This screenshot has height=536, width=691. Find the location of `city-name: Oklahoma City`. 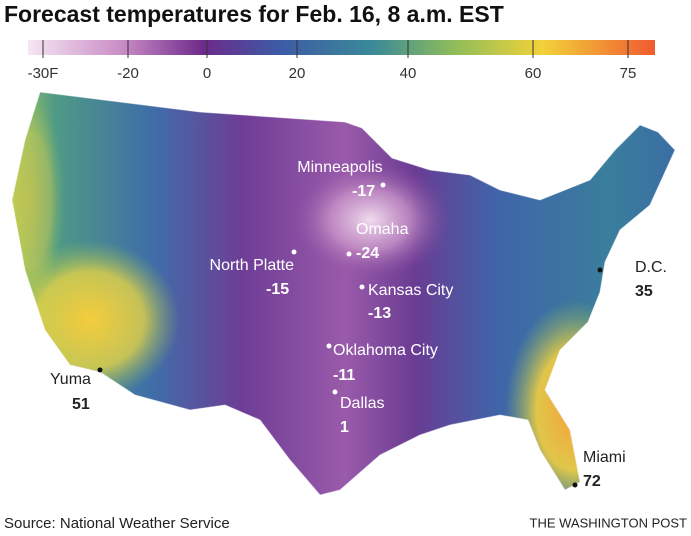

city-name: Oklahoma City is located at coordinates (385, 350).